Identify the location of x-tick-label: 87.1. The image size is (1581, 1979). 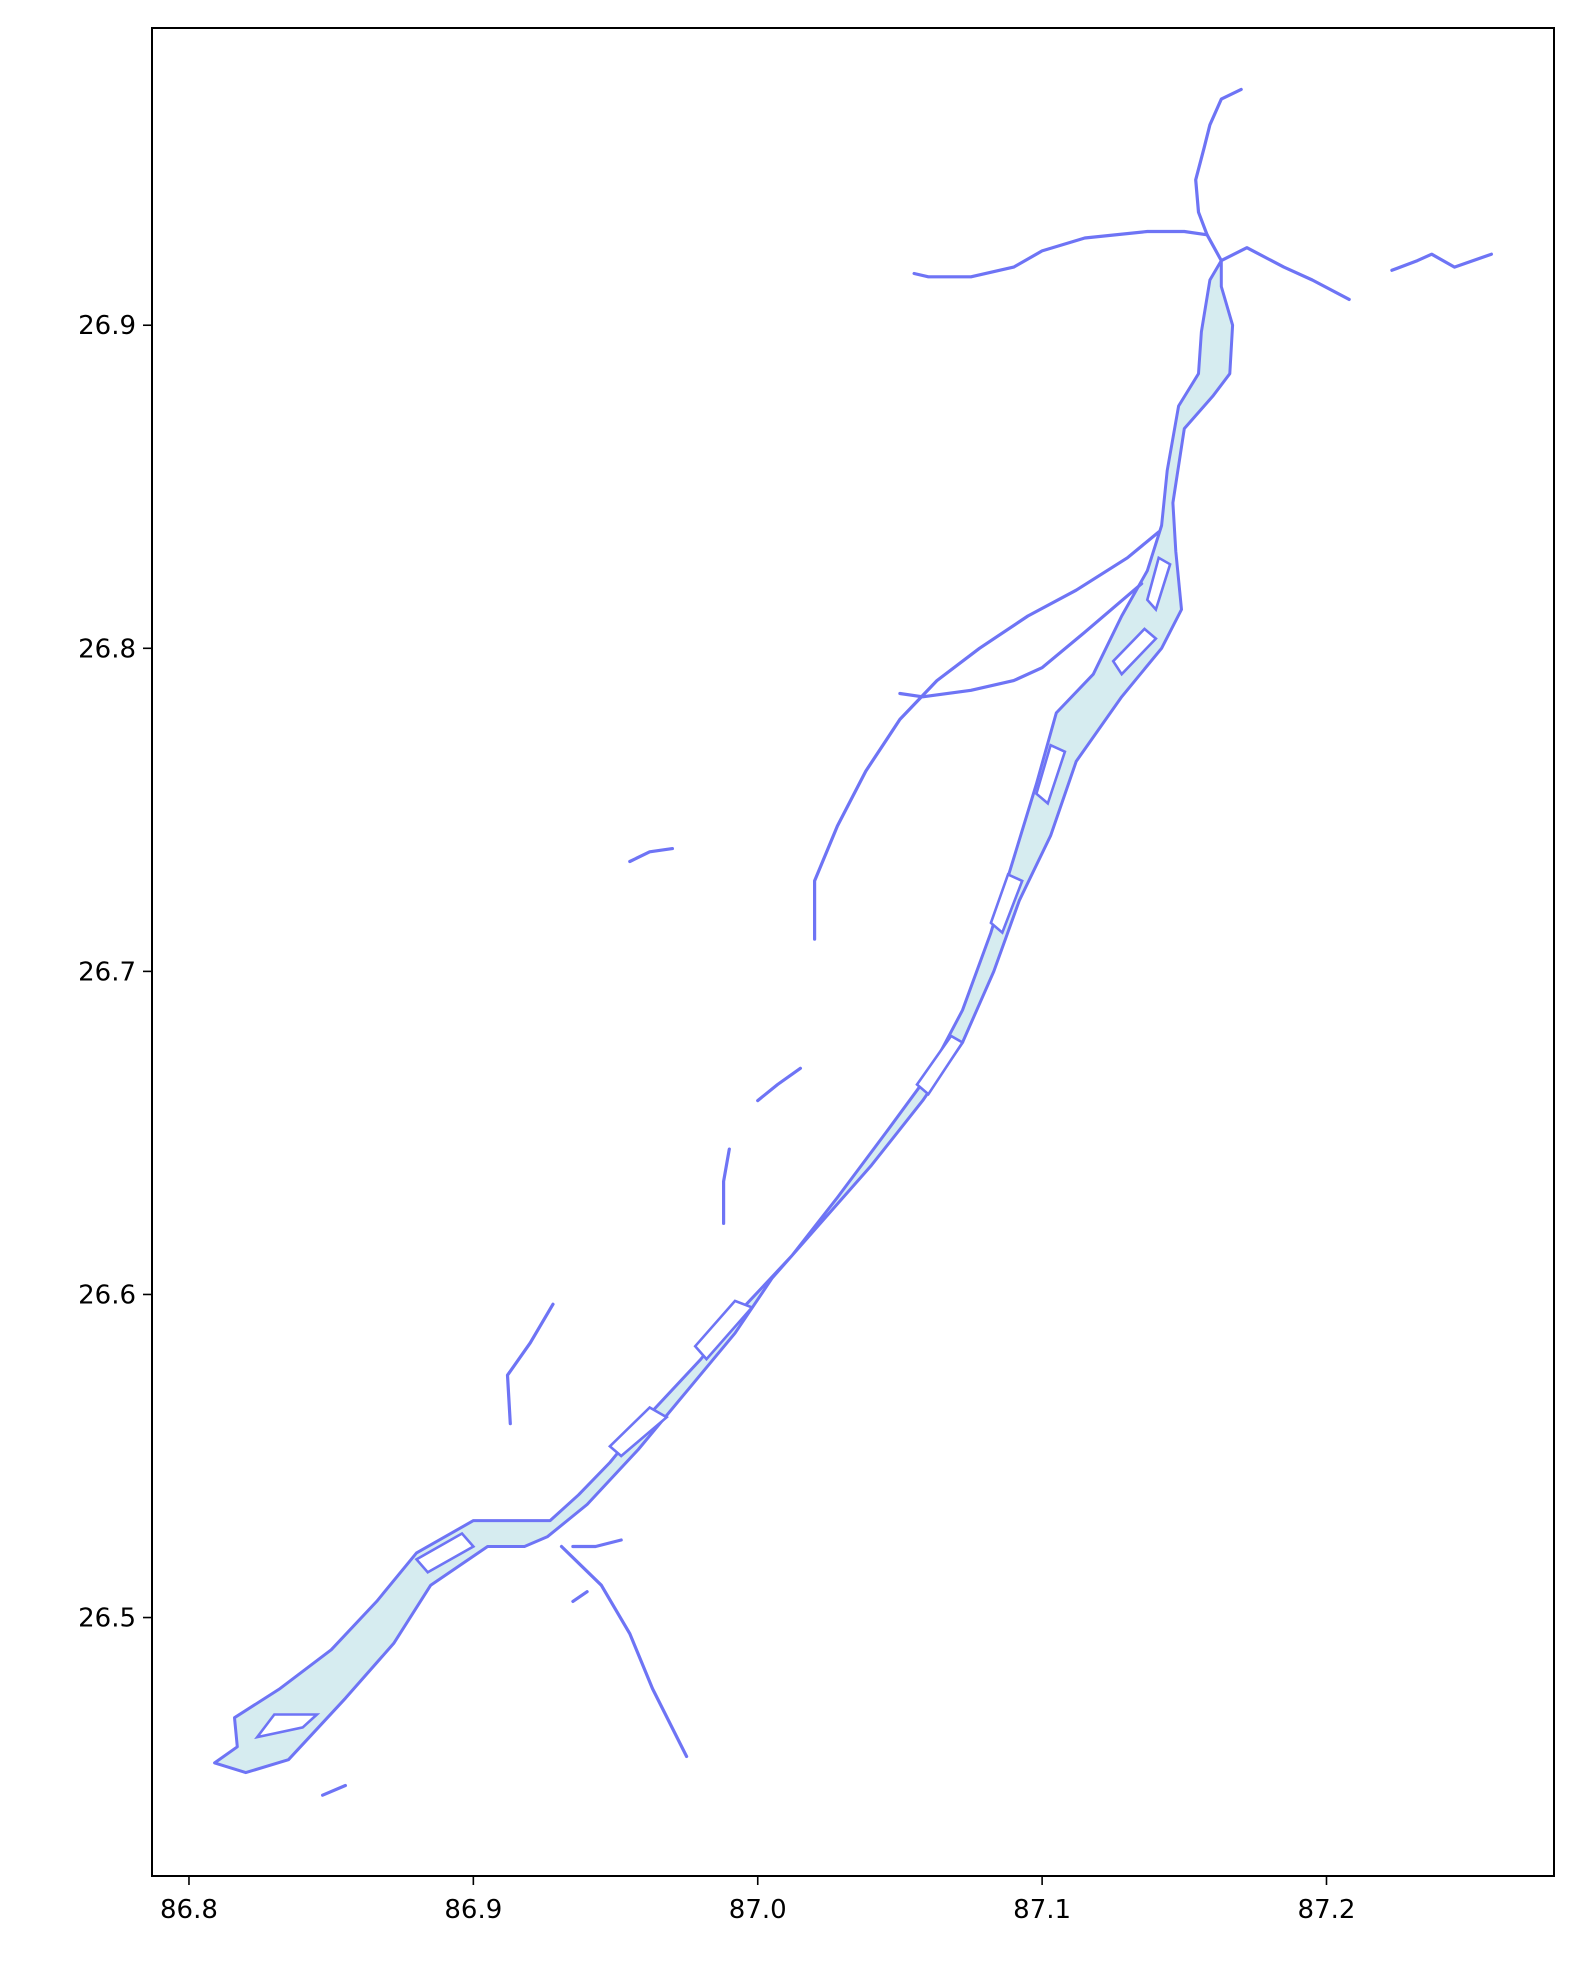
(1042, 1910).